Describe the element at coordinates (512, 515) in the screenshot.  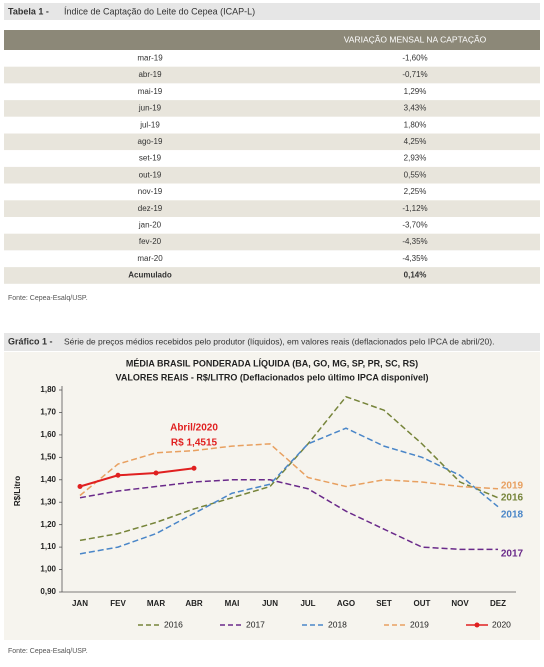
I see `series-end-label: 2018` at that location.